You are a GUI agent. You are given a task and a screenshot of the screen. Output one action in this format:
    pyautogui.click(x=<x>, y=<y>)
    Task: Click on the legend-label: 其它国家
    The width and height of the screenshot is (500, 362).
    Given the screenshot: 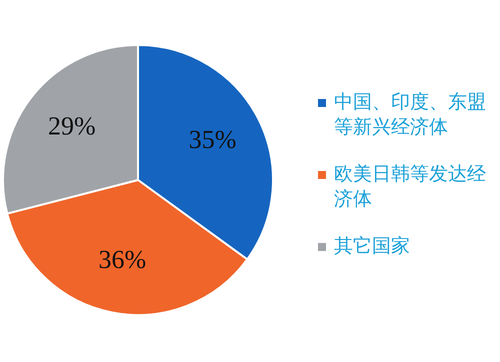 What is the action you would take?
    pyautogui.click(x=372, y=246)
    